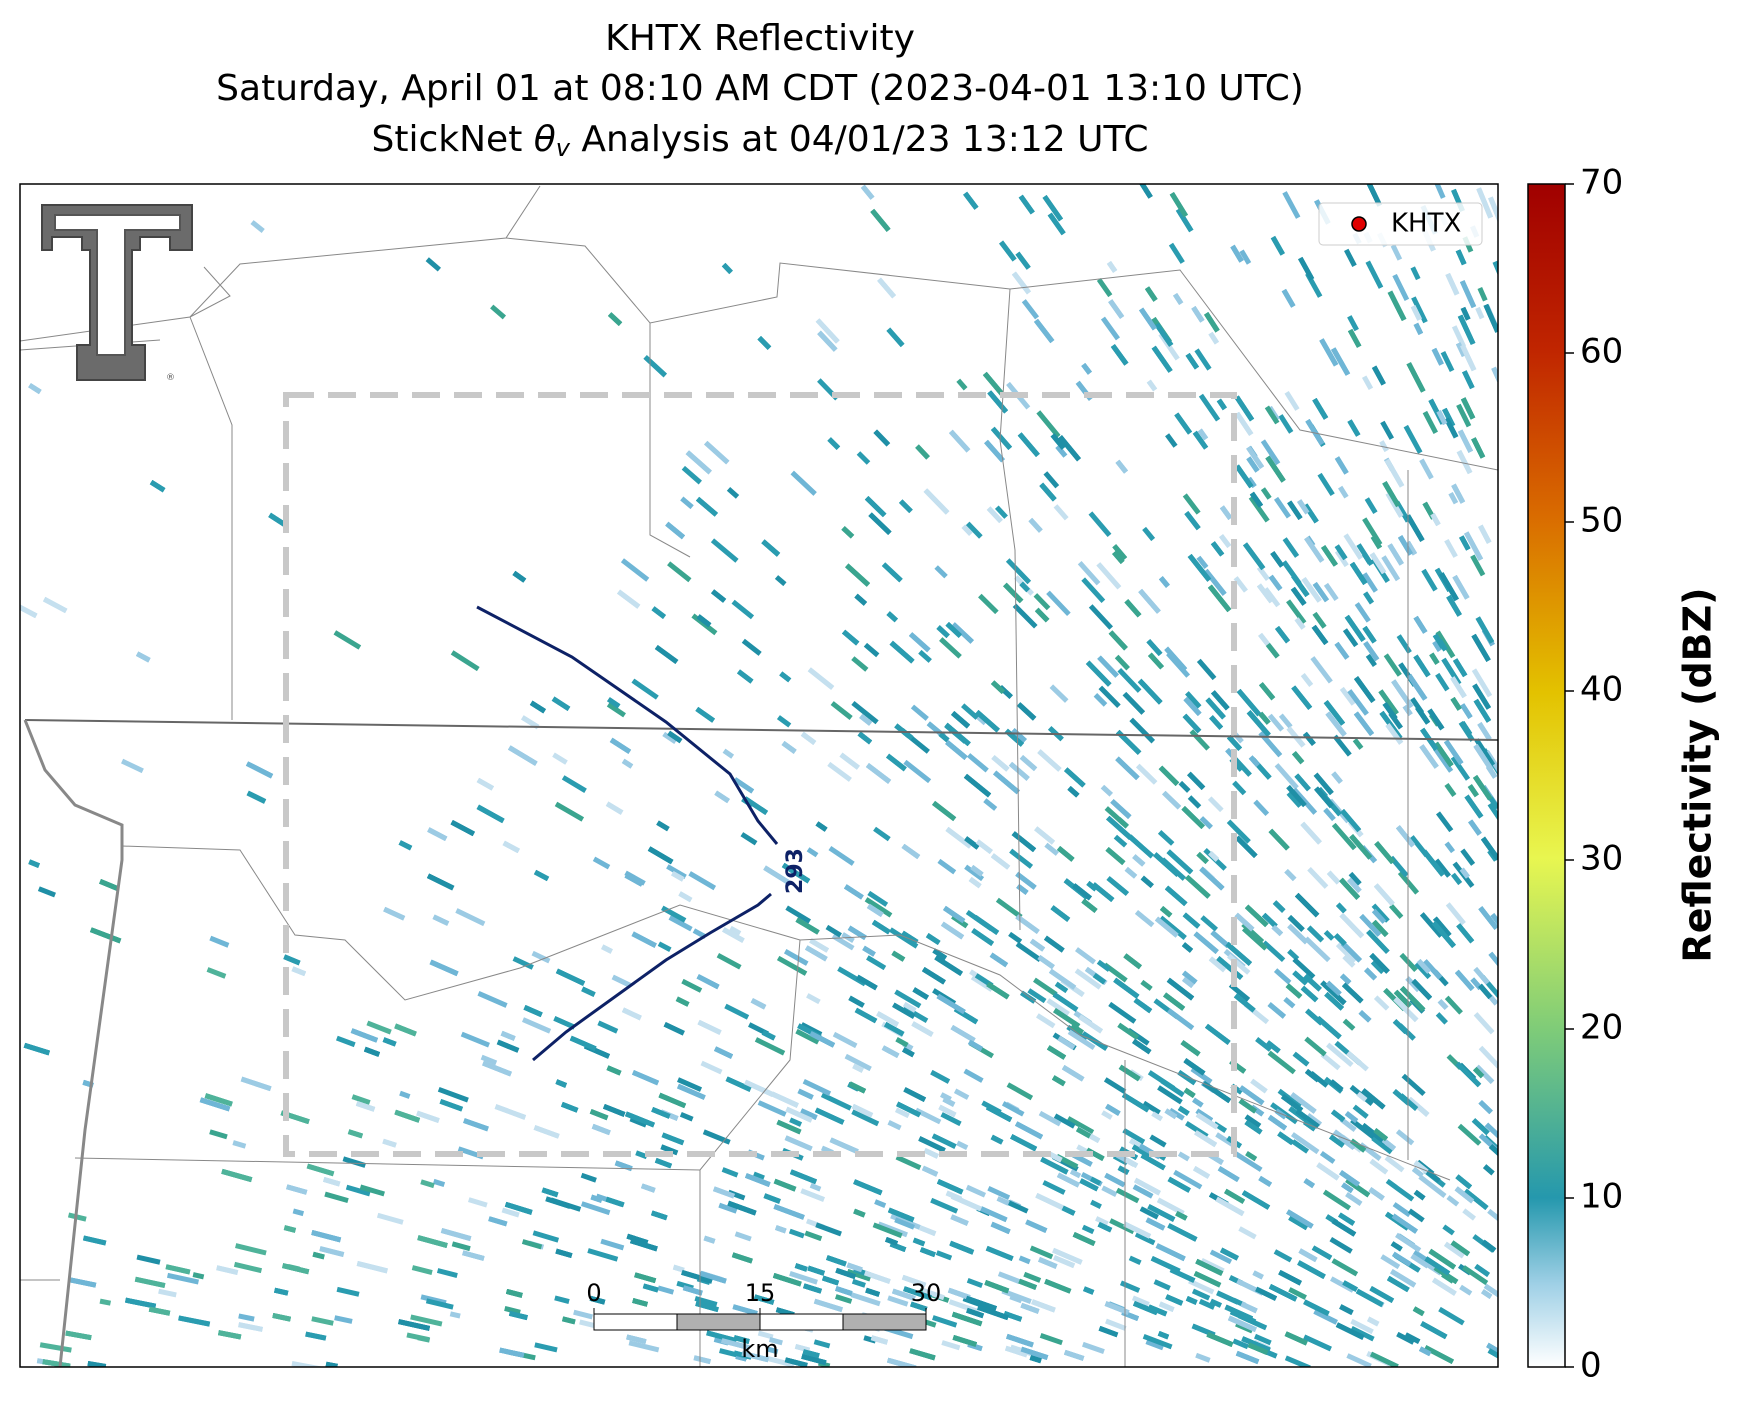  Describe the element at coordinates (1601, 352) in the screenshot. I see `colorbar-tick-label: 60` at that location.